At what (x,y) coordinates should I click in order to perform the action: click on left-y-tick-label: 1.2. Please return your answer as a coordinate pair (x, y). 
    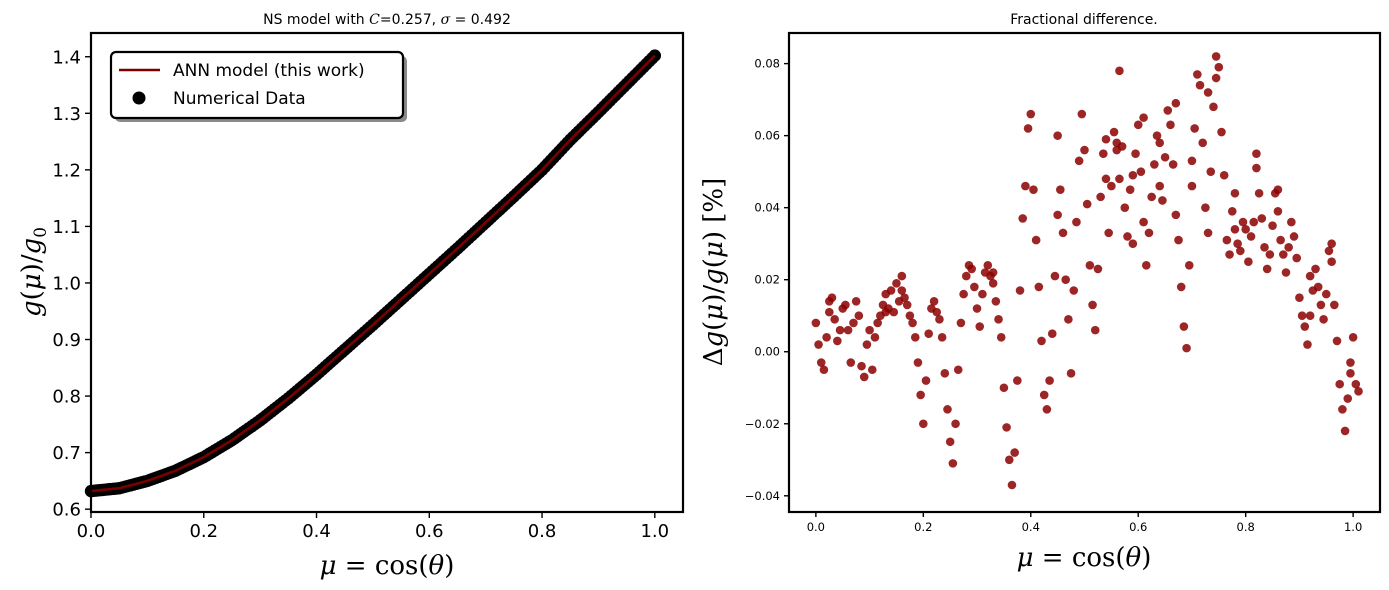
    Looking at the image, I should click on (66, 170).